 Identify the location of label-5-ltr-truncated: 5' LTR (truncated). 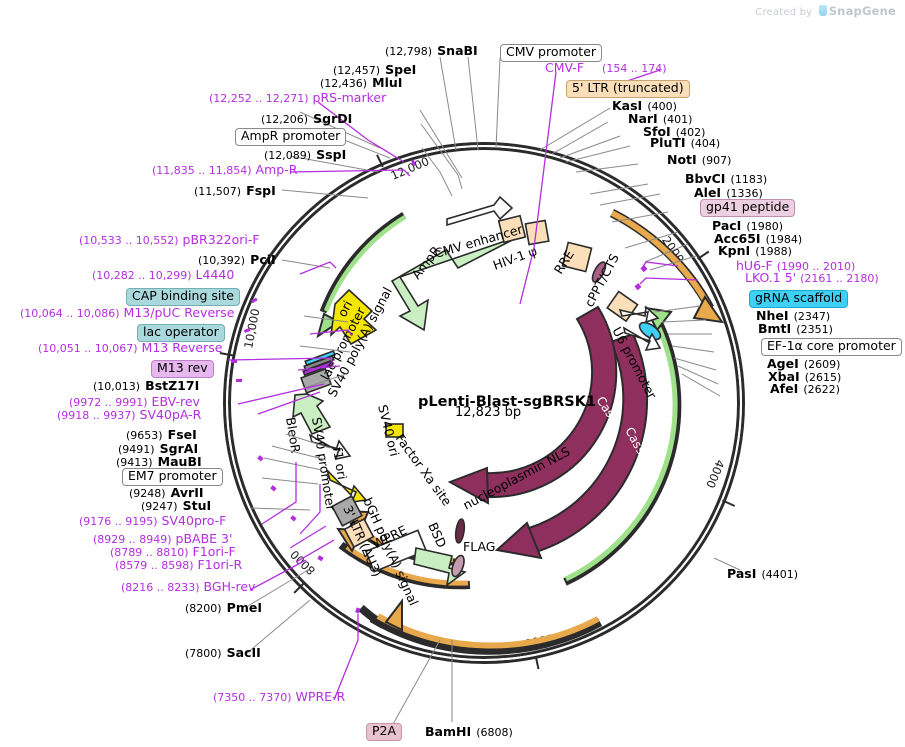
(628, 88).